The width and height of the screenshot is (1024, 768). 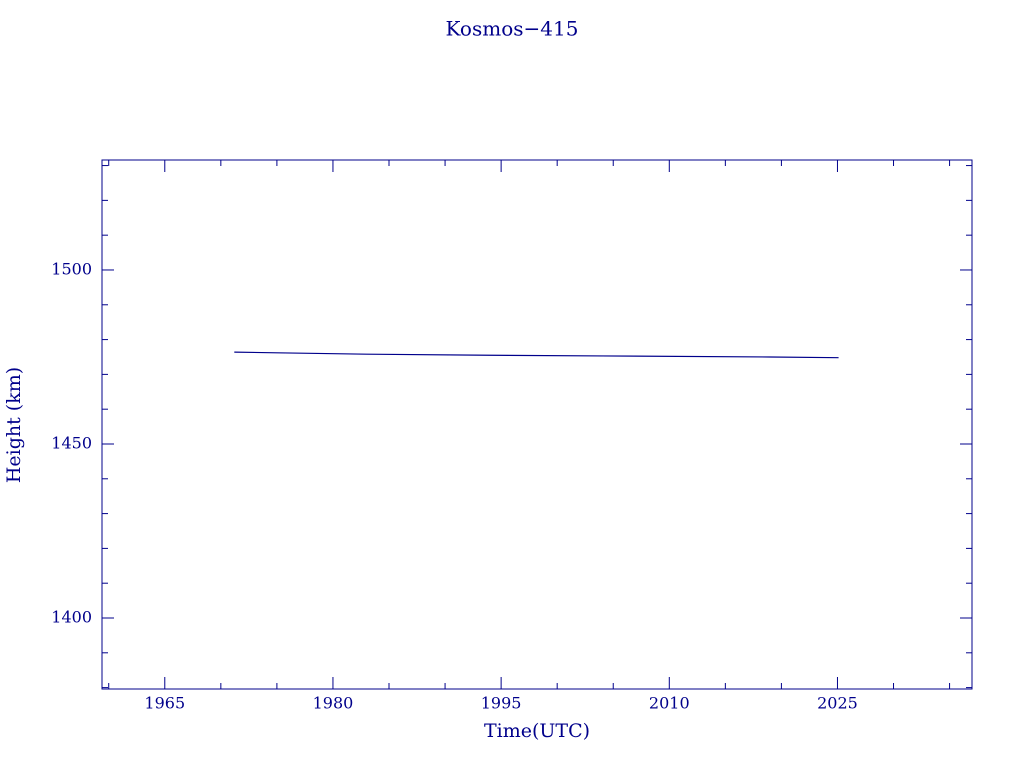 I want to click on x-tick-label: 2010, so click(x=669, y=703).